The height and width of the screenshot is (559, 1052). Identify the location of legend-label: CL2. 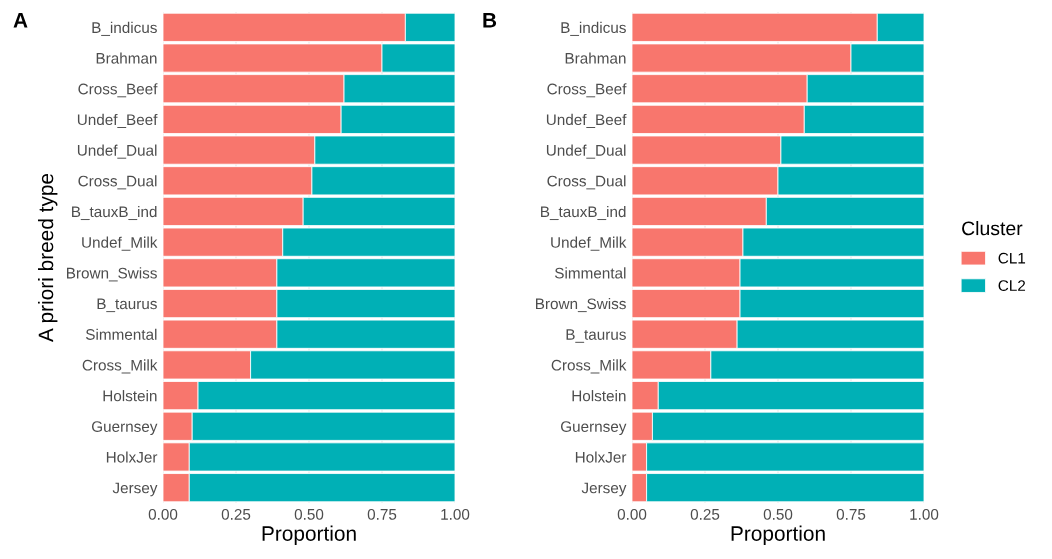
(1012, 285).